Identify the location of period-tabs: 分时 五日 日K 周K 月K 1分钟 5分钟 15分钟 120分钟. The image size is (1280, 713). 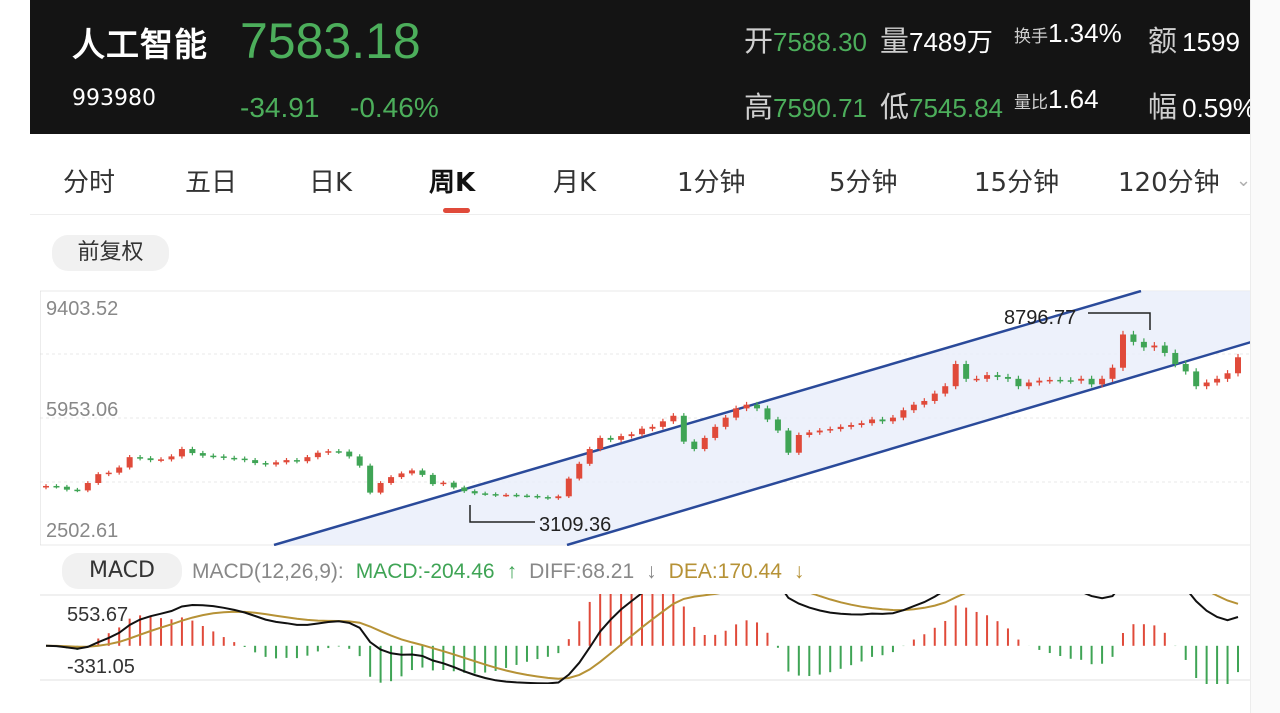
(640, 181).